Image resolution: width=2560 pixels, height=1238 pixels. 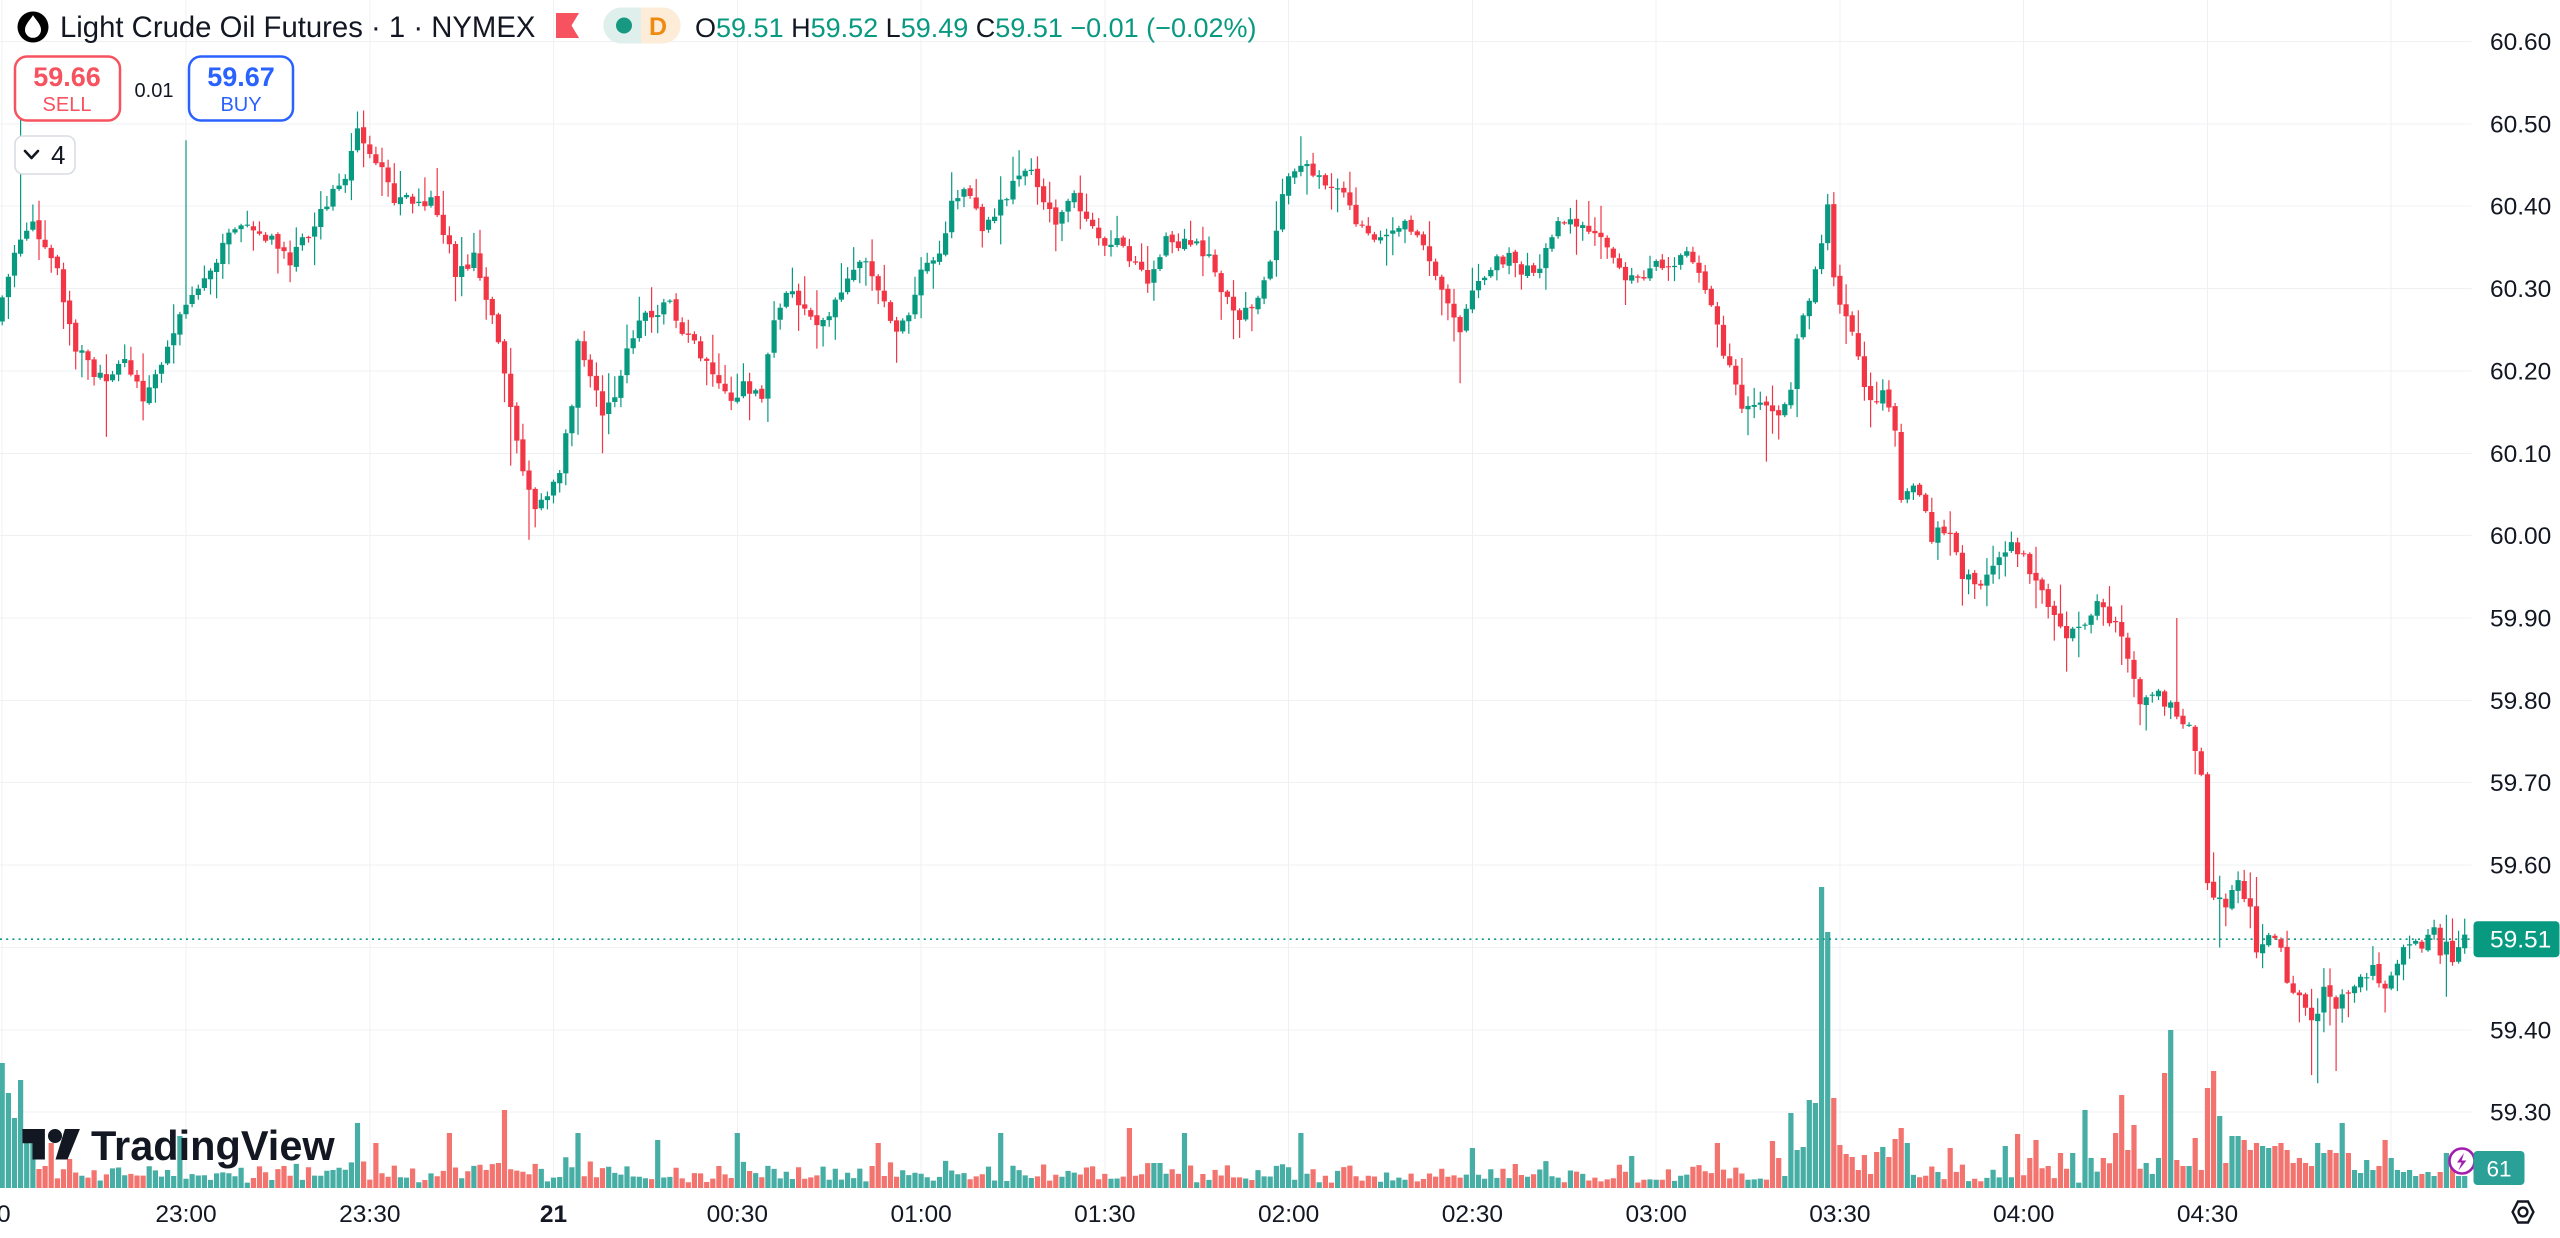 What do you see at coordinates (553, 1214) in the screenshot?
I see `svg-text: 21` at bounding box center [553, 1214].